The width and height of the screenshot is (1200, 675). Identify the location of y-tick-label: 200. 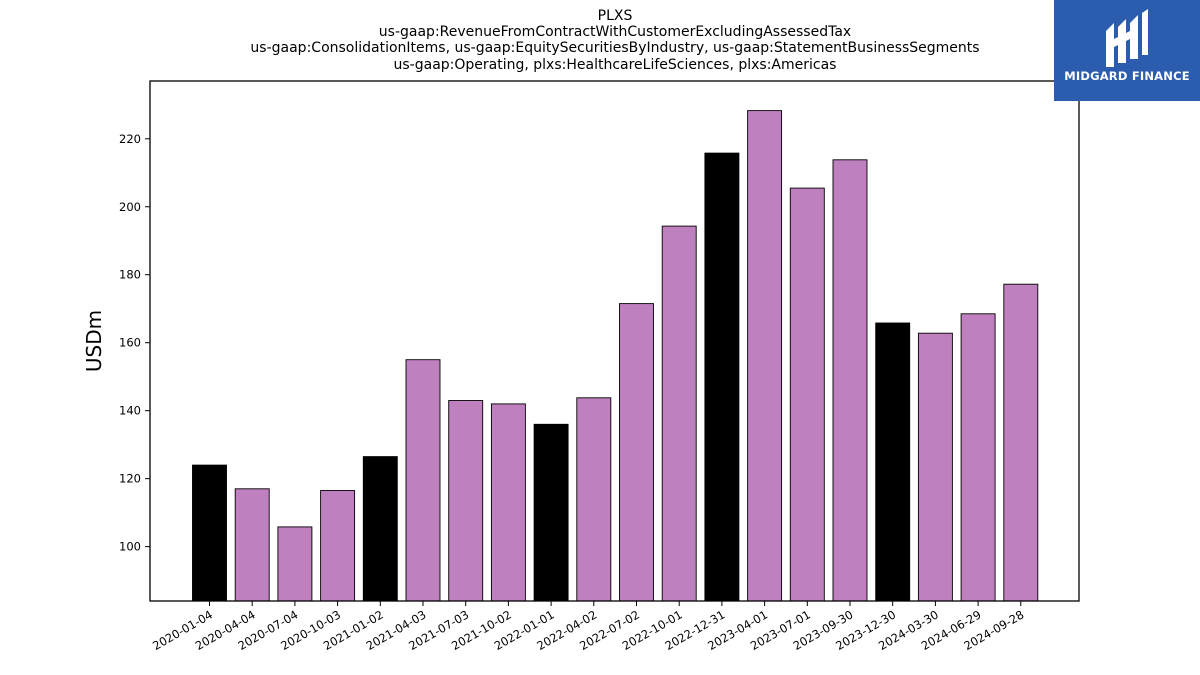
(130, 207).